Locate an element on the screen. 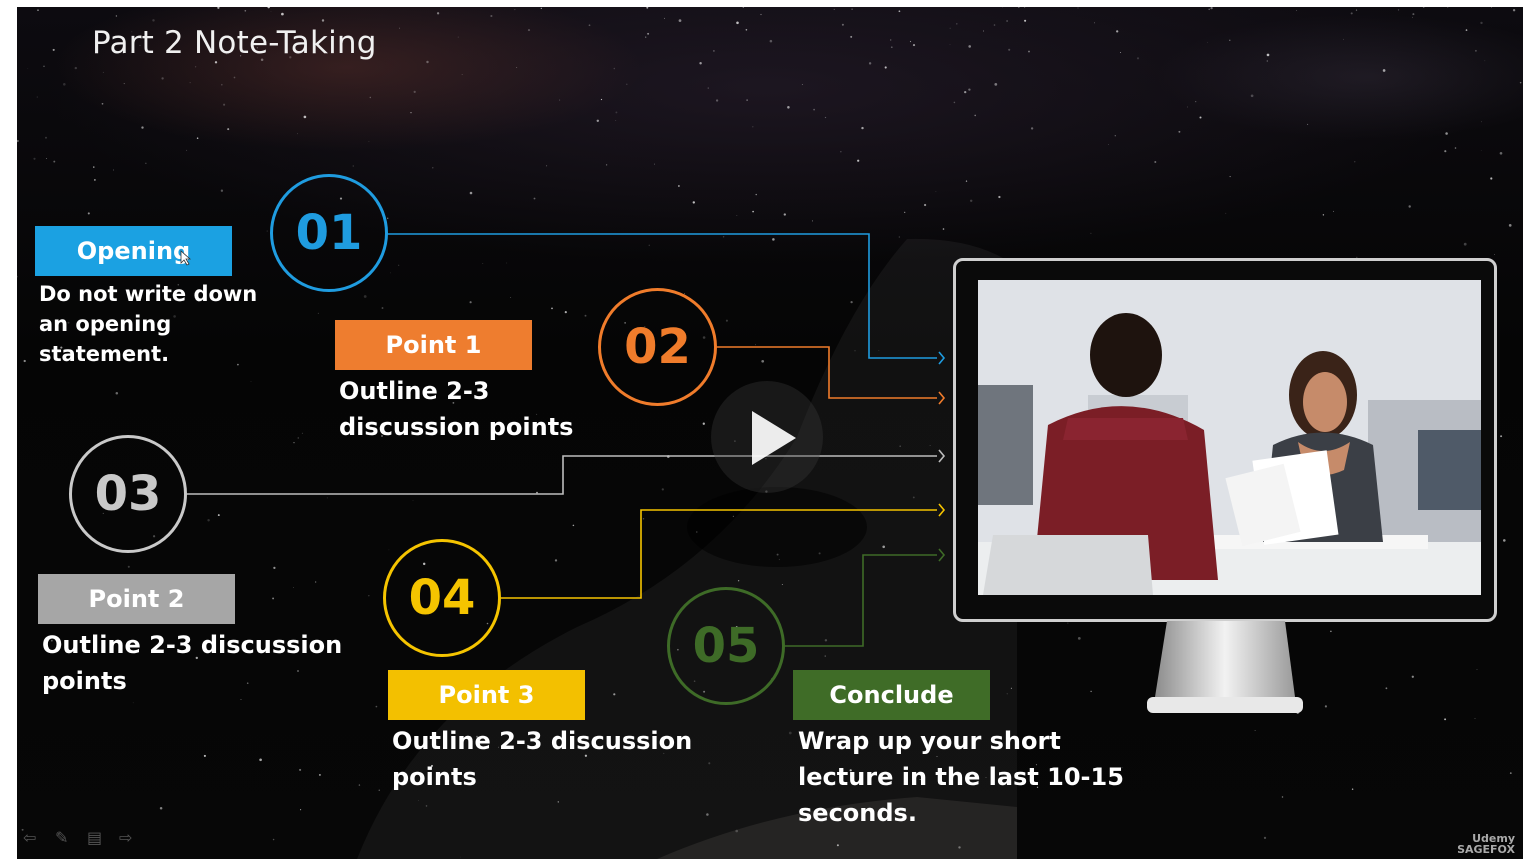 Image resolution: width=1529 pixels, height=868 pixels. pen-icon: ✎ is located at coordinates (62, 837).